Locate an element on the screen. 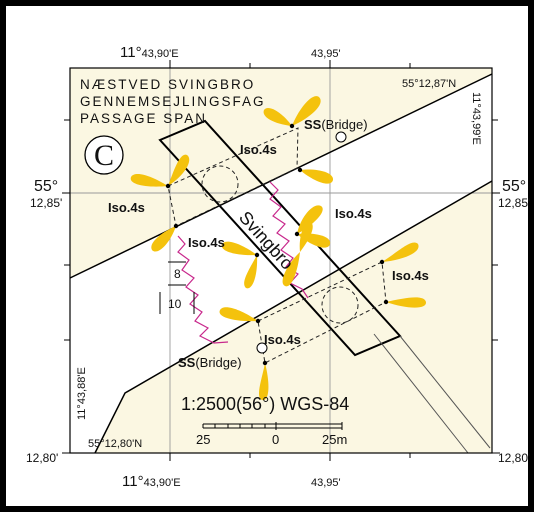 This screenshot has height=512, width=534. chart-title-line-1: NÆSTVED SVINGBRO is located at coordinates (167, 84).